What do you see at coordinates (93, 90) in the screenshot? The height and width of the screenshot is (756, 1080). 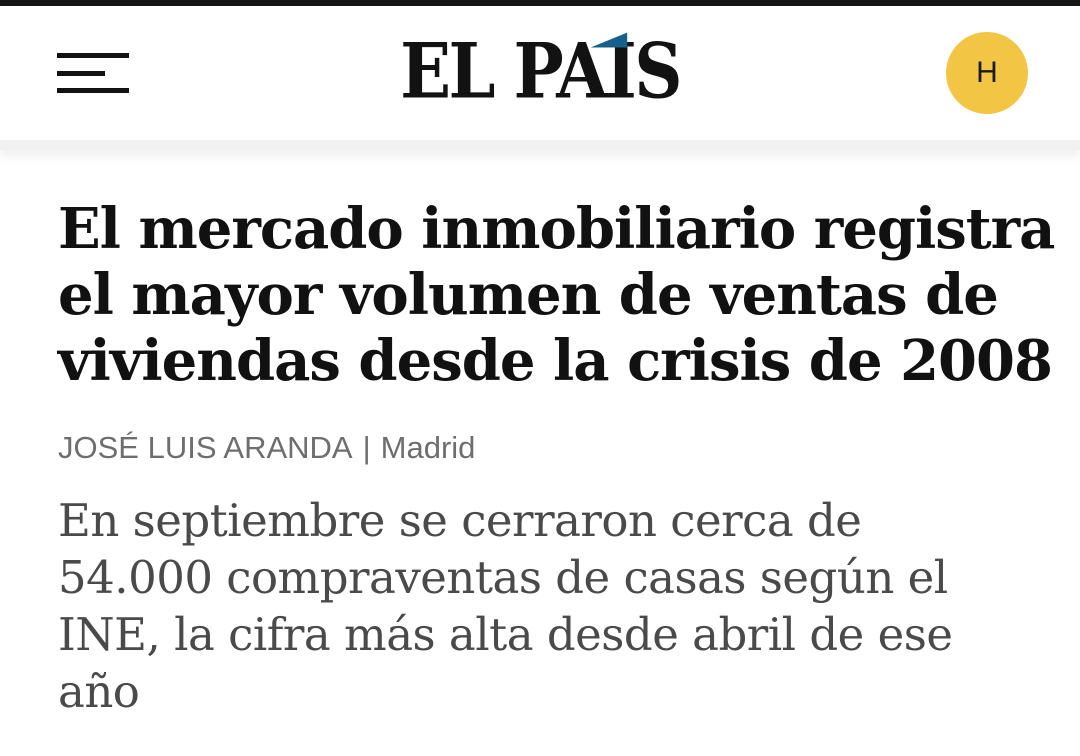 I see `hamburger-icon-bar-bottom` at bounding box center [93, 90].